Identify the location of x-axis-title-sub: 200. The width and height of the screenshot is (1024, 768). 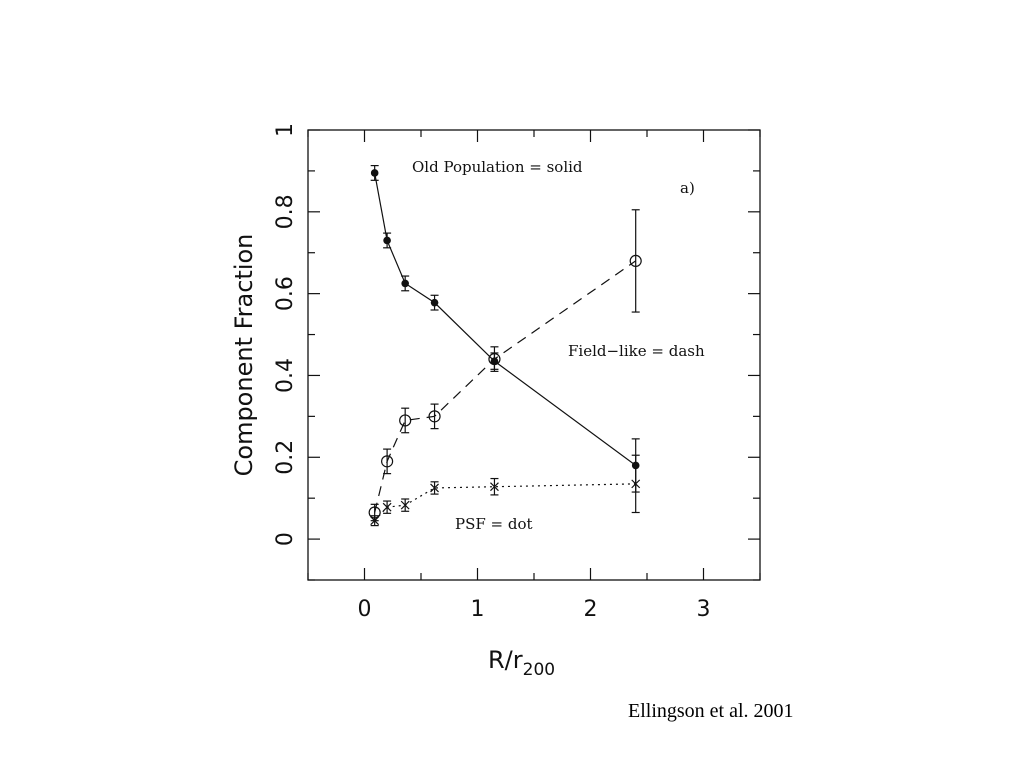
(539, 670).